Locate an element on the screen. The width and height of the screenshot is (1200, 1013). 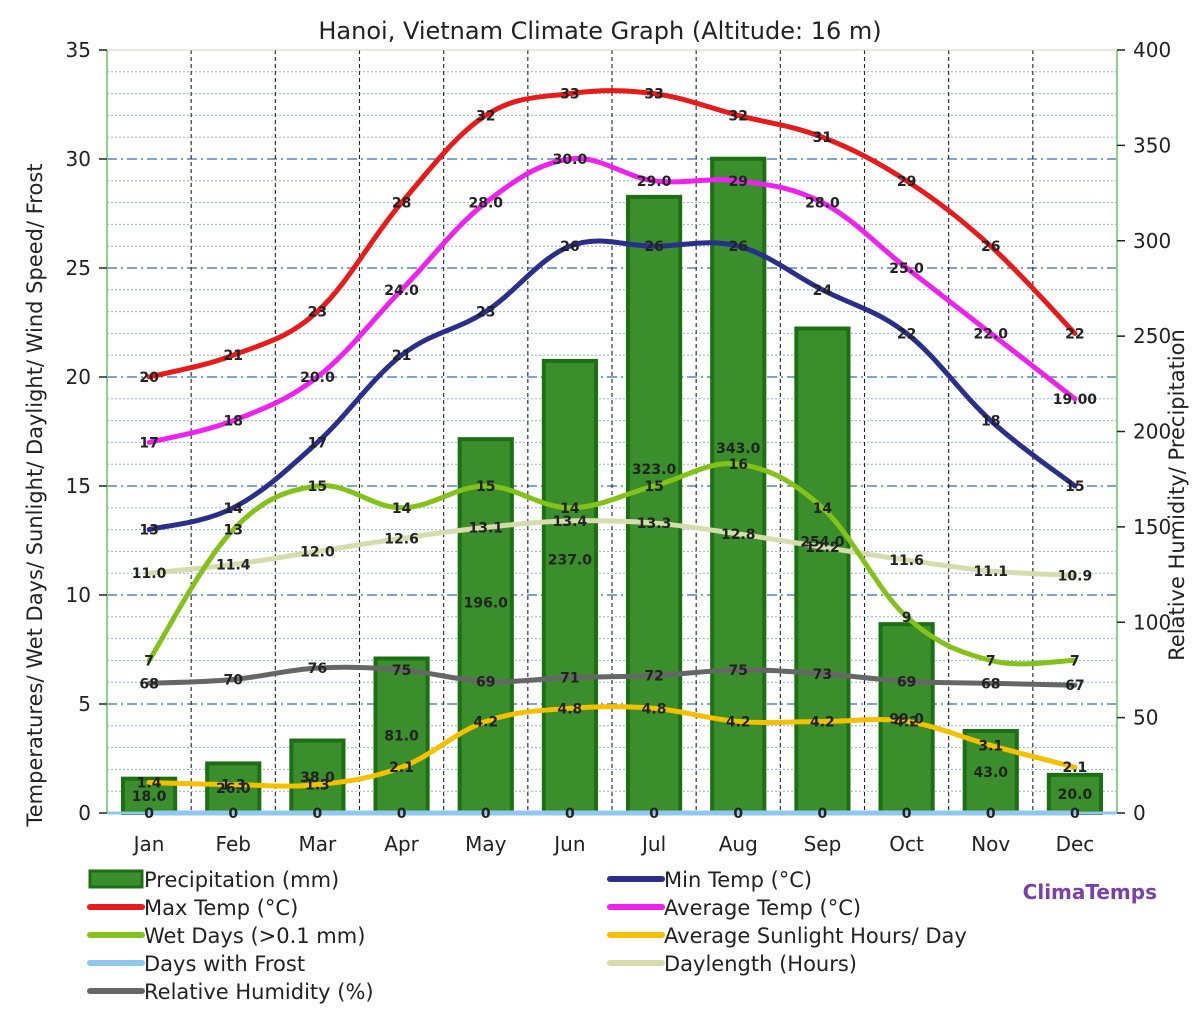
min-temp-data-label: 13 is located at coordinates (148, 531).